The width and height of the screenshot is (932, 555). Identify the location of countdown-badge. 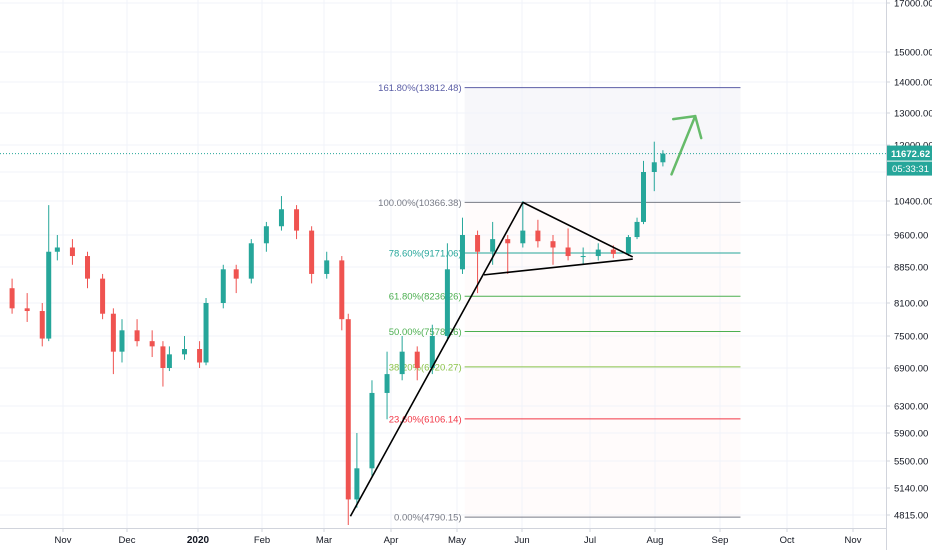
(909, 168).